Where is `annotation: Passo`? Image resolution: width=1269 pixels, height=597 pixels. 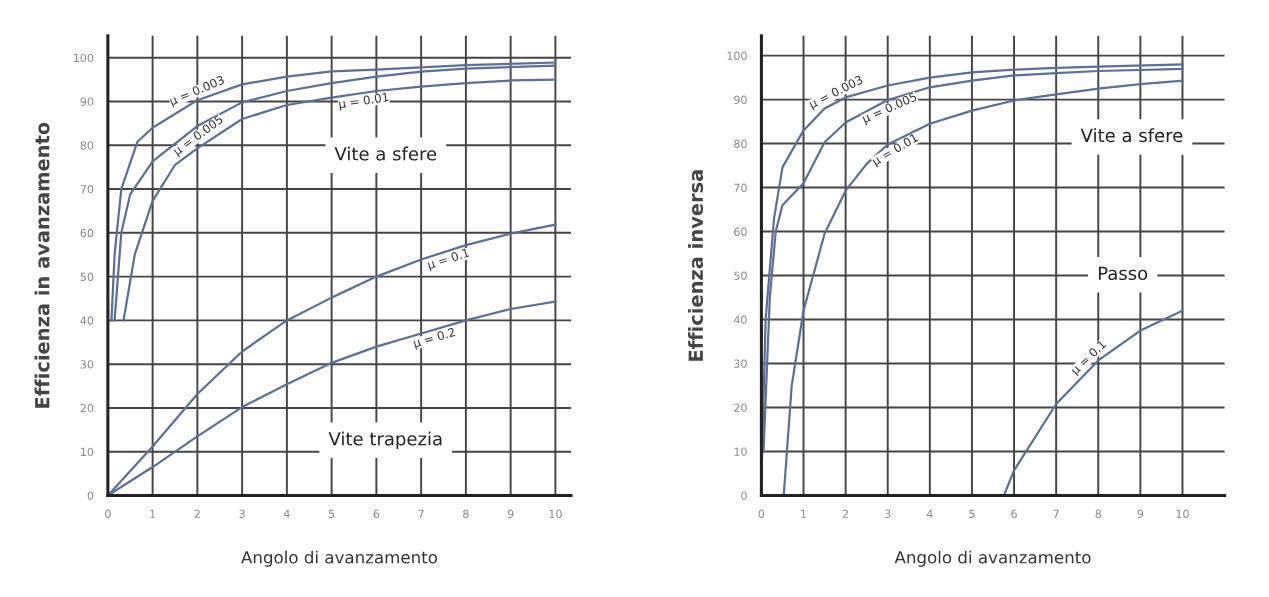
annotation: Passo is located at coordinates (1123, 273).